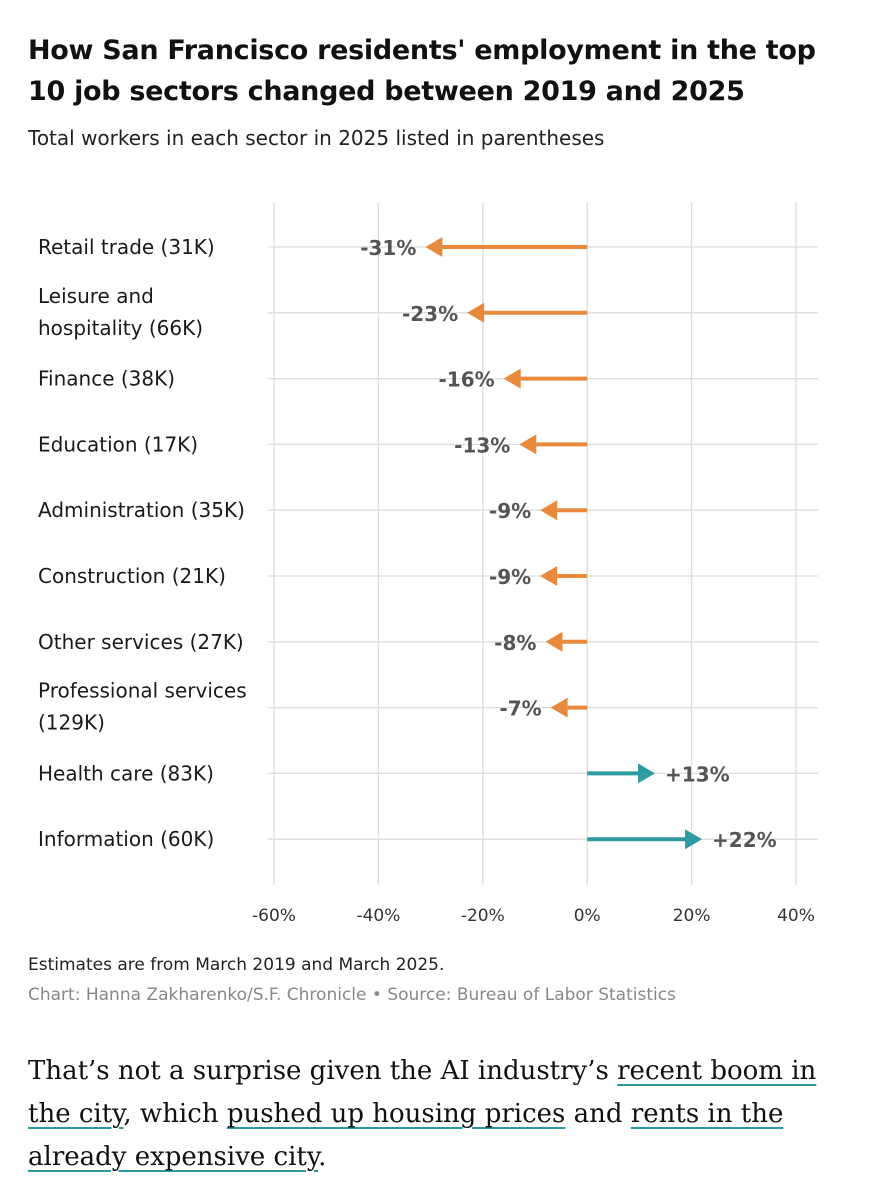 This screenshot has height=1200, width=879. What do you see at coordinates (175, 1114) in the screenshot?
I see `article-text: , which` at bounding box center [175, 1114].